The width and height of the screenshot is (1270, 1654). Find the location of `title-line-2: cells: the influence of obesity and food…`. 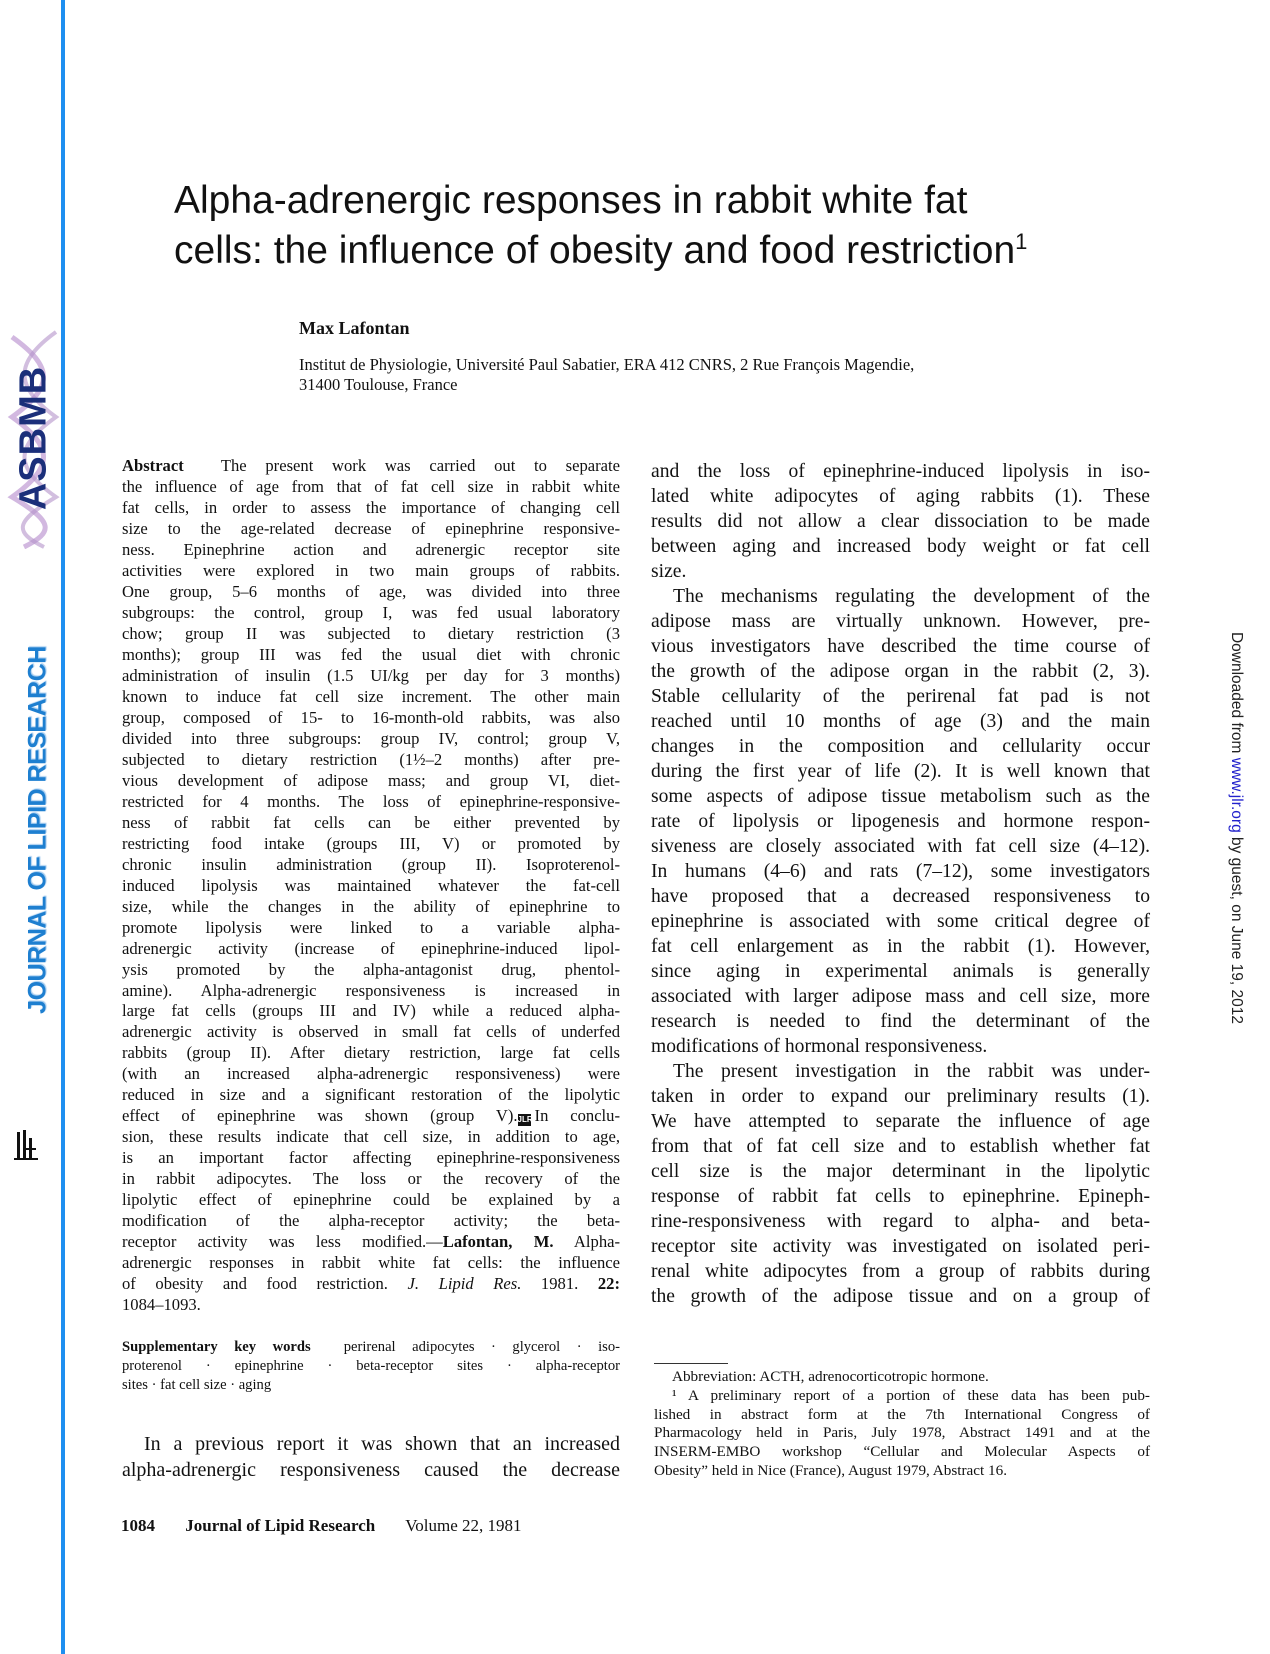

title-line-2: cells: the influence of obesity and food… is located at coordinates (600, 251).